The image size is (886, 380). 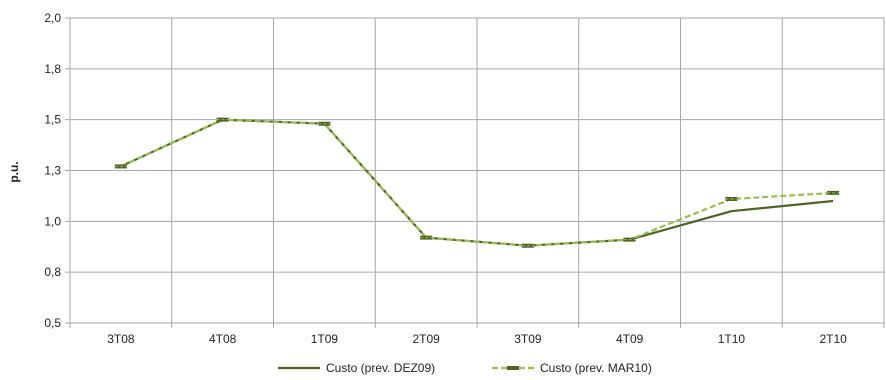 I want to click on x-tick-label: 4T09, so click(x=630, y=339).